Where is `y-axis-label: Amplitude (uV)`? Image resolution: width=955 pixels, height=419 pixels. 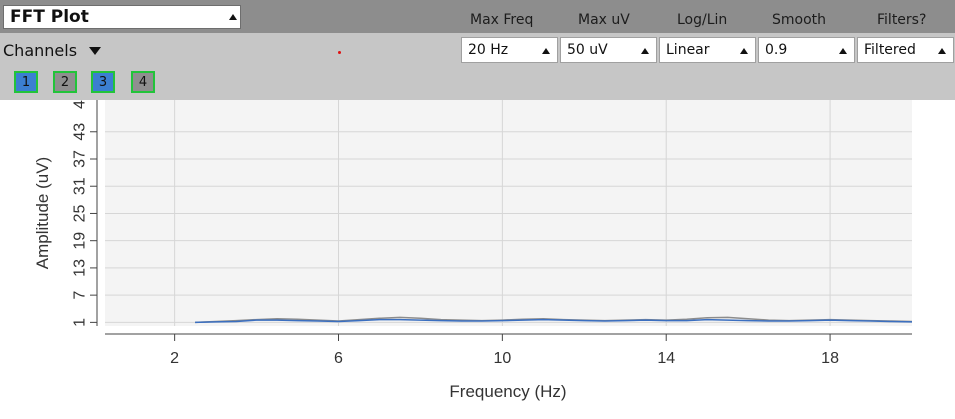
y-axis-label: Amplitude (uV) is located at coordinates (42, 213).